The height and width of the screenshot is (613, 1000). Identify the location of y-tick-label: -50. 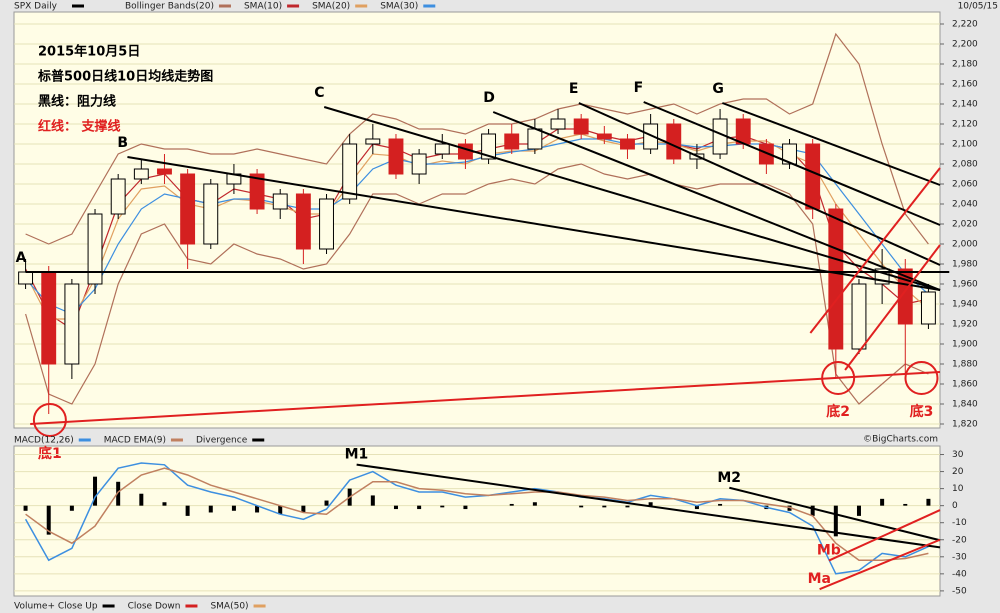
(959, 591).